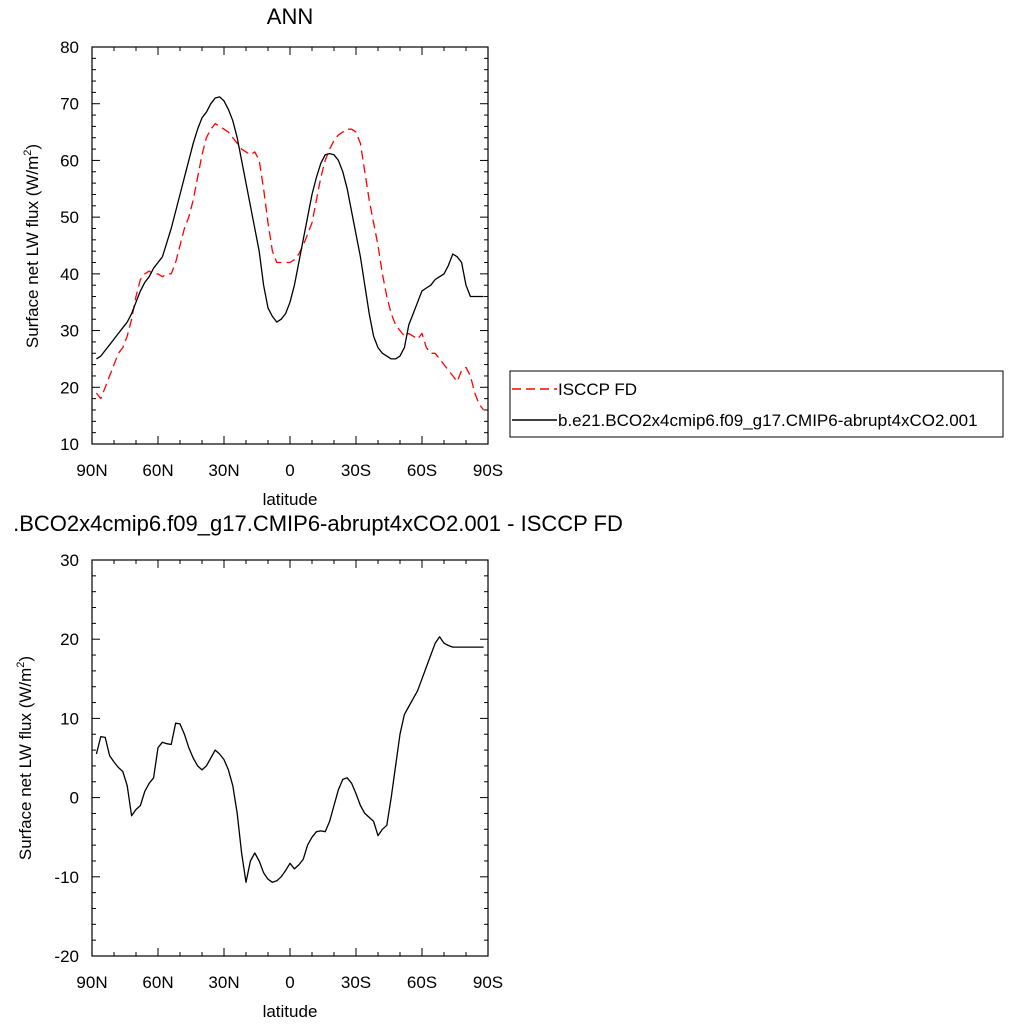 This screenshot has height=1024, width=1024. I want to click on top-chart-y-tick-label: 40, so click(69, 274).